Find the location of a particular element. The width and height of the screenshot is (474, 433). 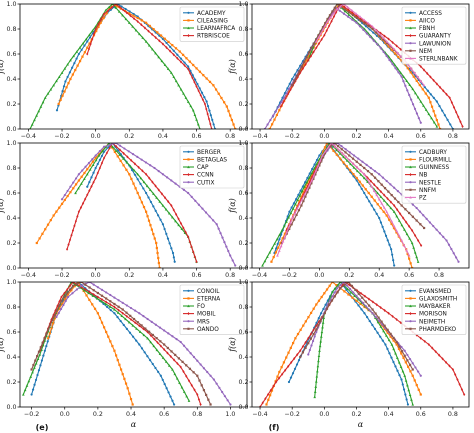

legend-label-neimeth: NEIMETH is located at coordinates (432, 322).